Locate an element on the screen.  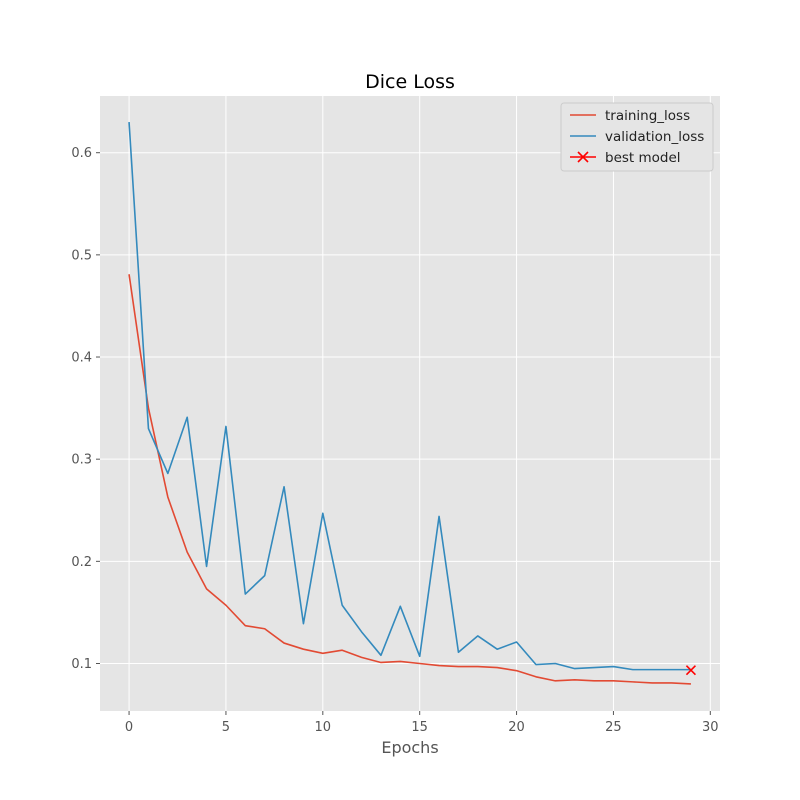
best-model-x-icon is located at coordinates (691, 670).